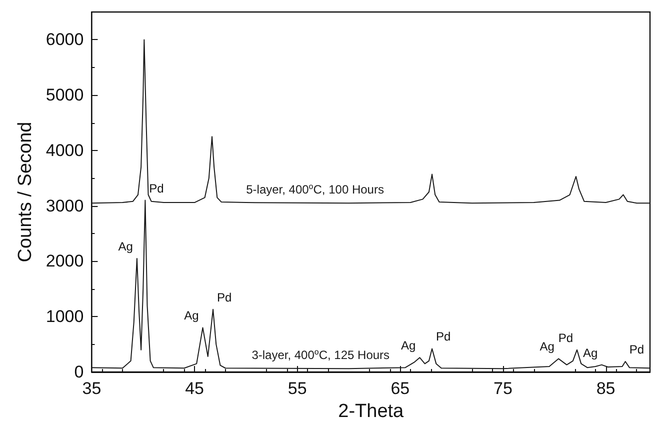  What do you see at coordinates (65, 40) in the screenshot?
I see `y-tick-label: 6000` at bounding box center [65, 40].